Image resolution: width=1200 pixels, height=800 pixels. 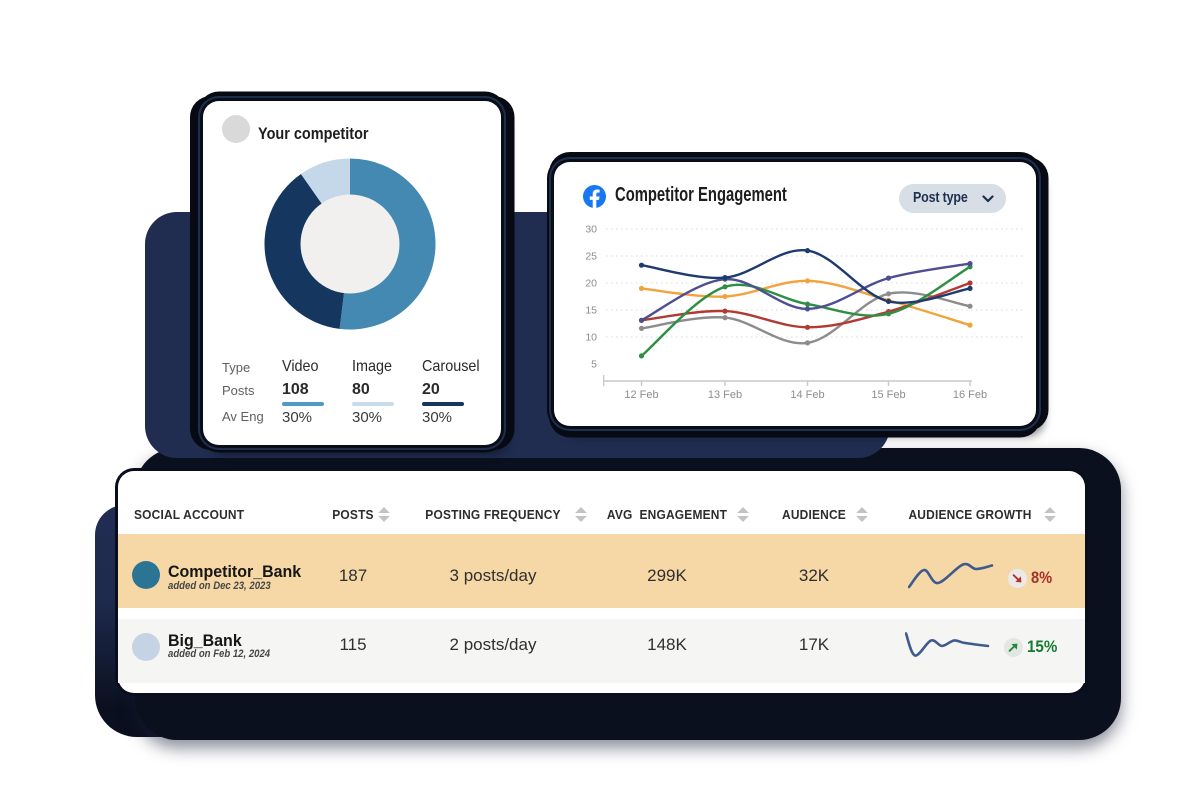 I want to click on svg-text: 20, so click(x=591, y=284).